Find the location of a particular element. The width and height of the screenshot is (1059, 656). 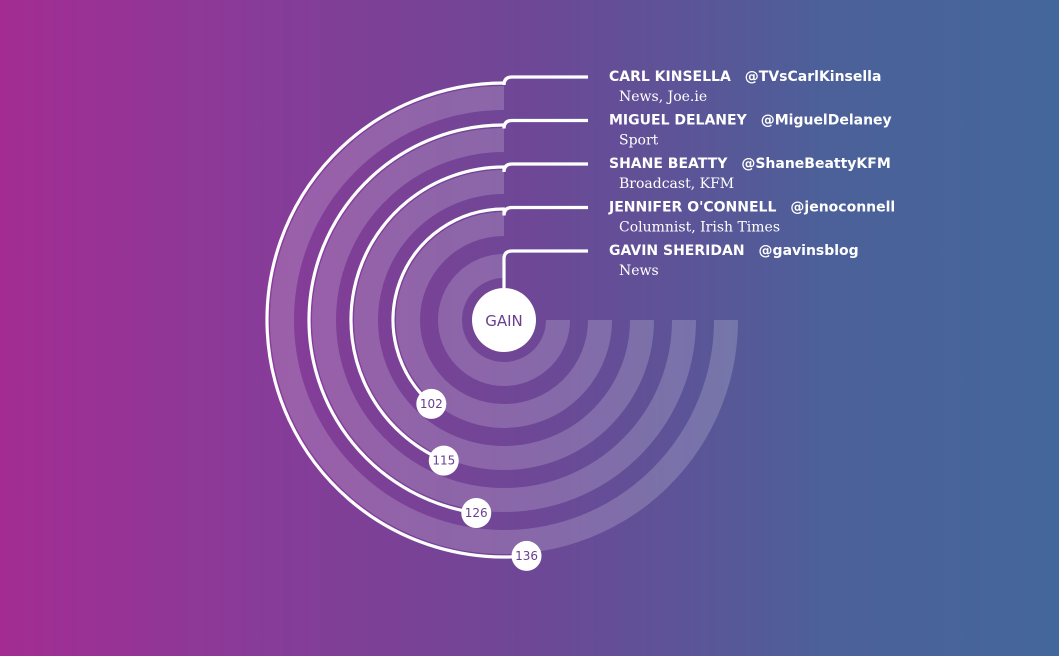

value-badge-text: 115 is located at coordinates (443, 461).